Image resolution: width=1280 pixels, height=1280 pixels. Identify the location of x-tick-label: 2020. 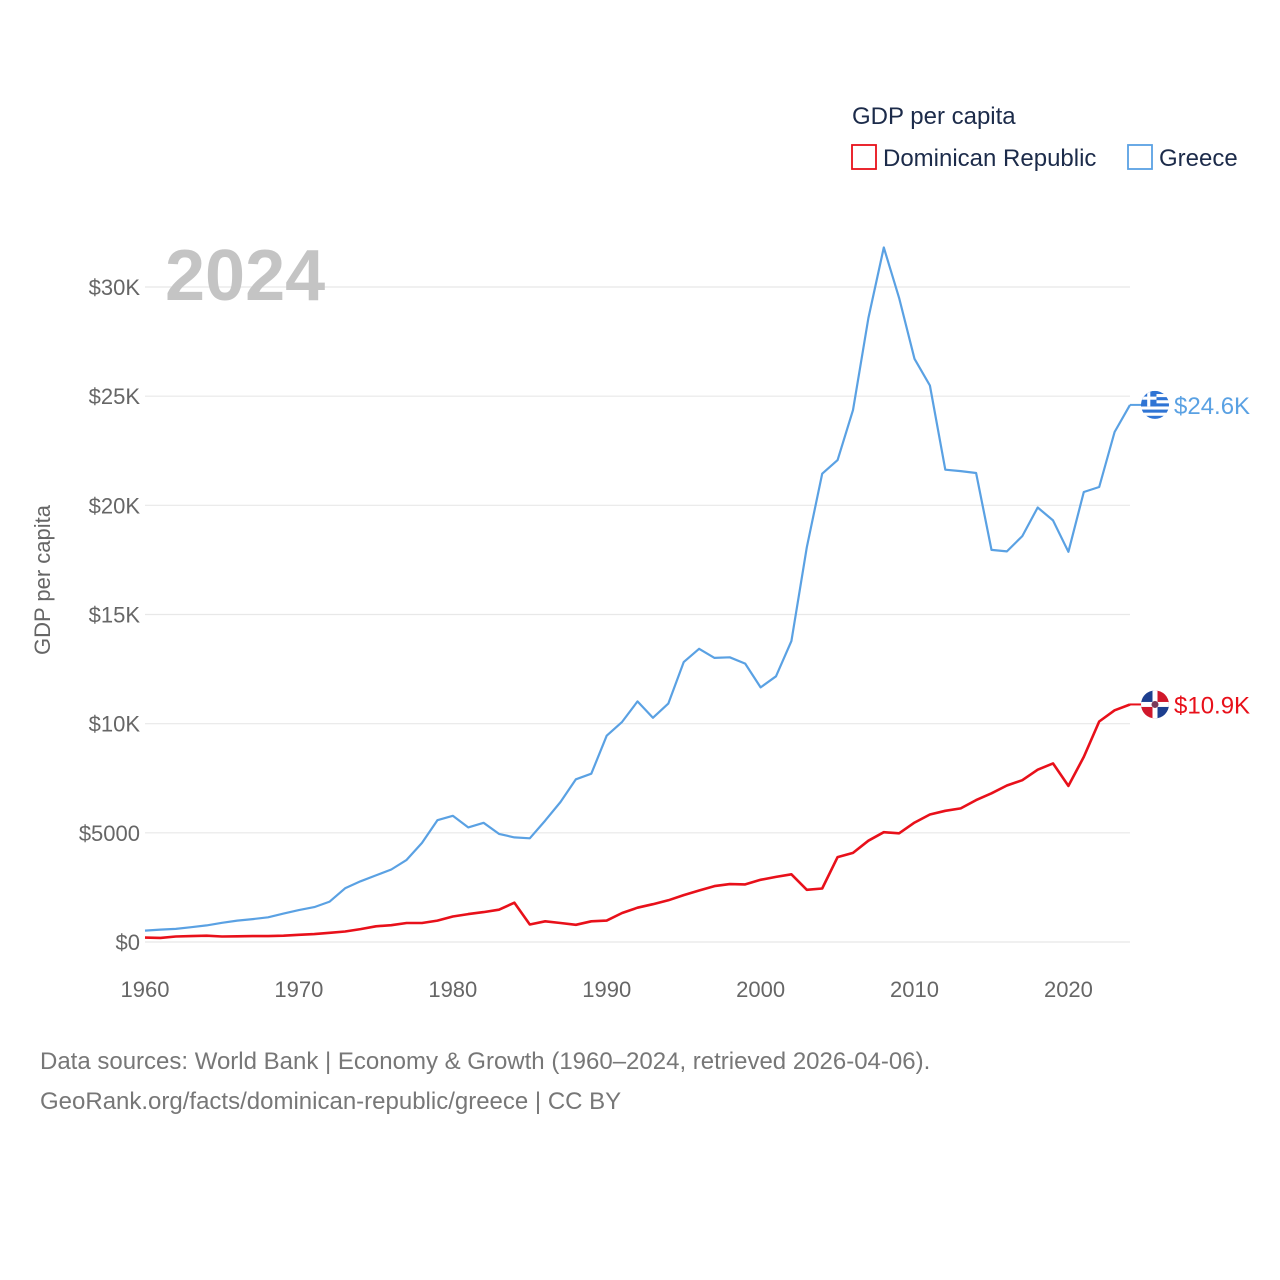
(1068, 989).